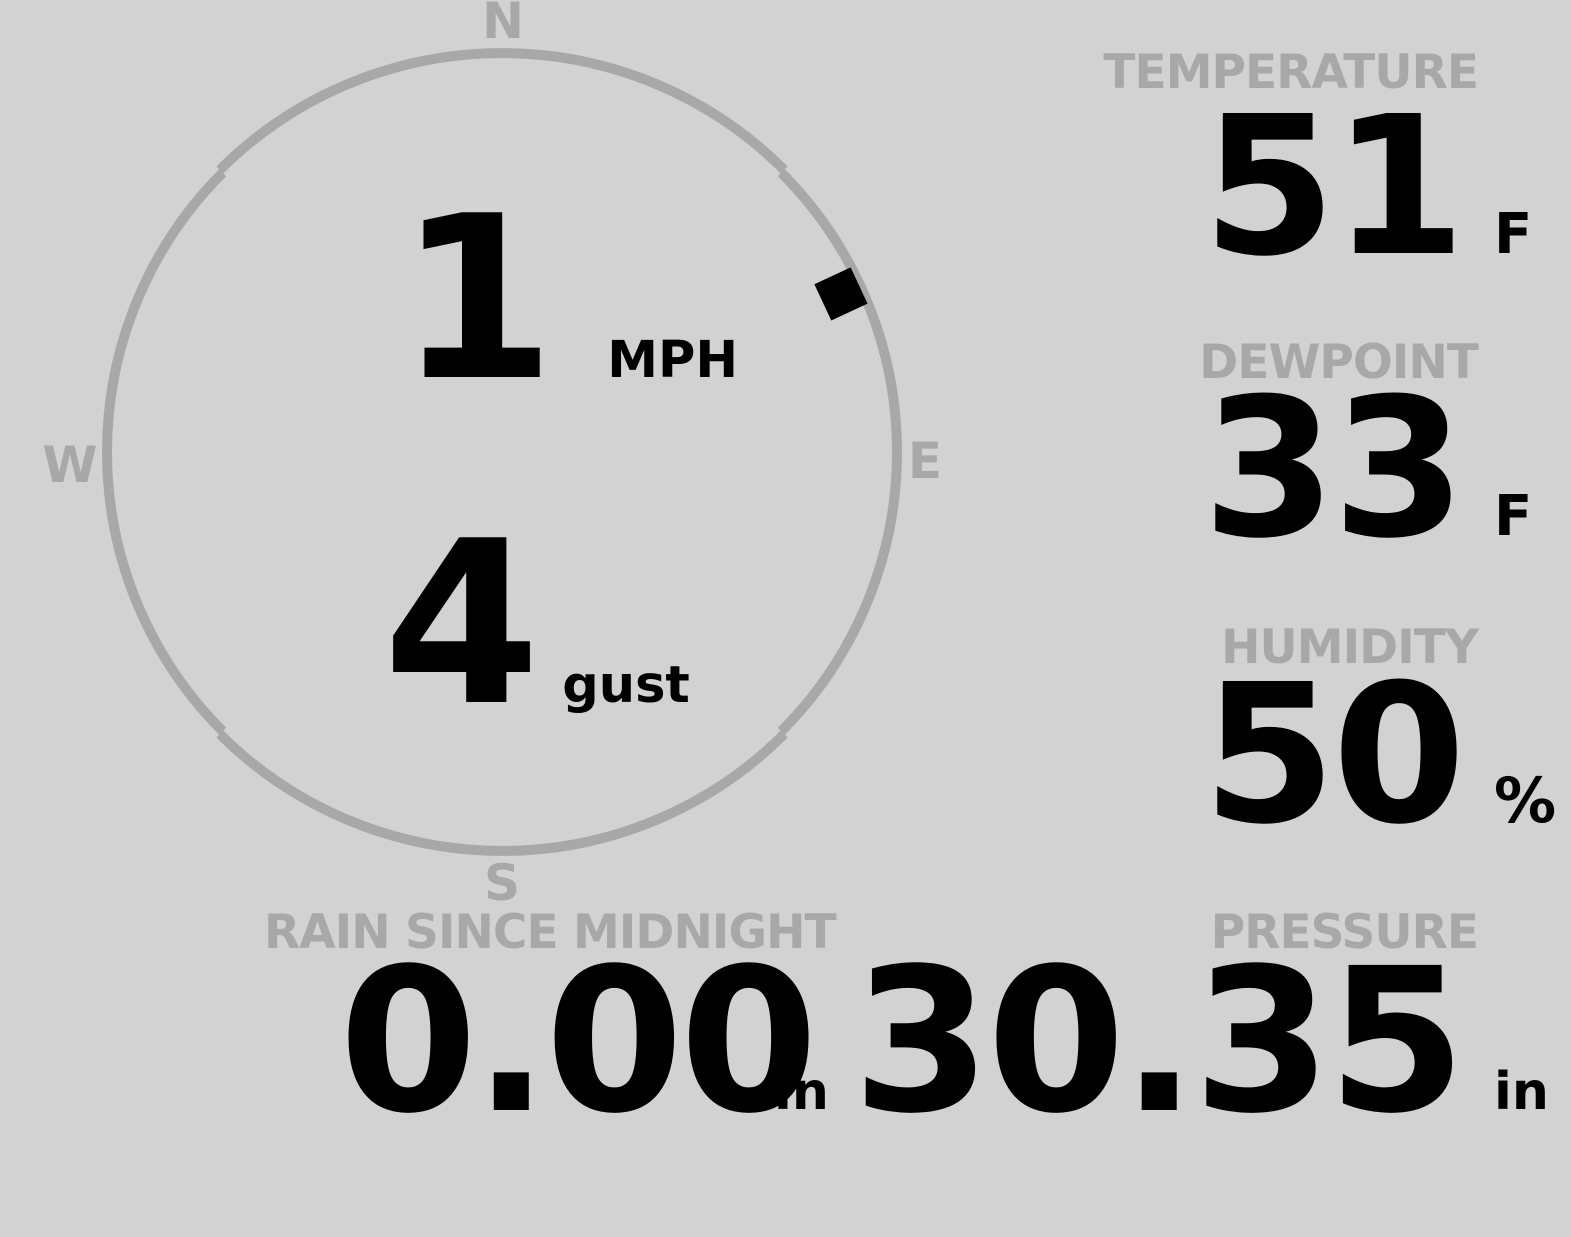  I want to click on compass-label-north: N, so click(503, 25).